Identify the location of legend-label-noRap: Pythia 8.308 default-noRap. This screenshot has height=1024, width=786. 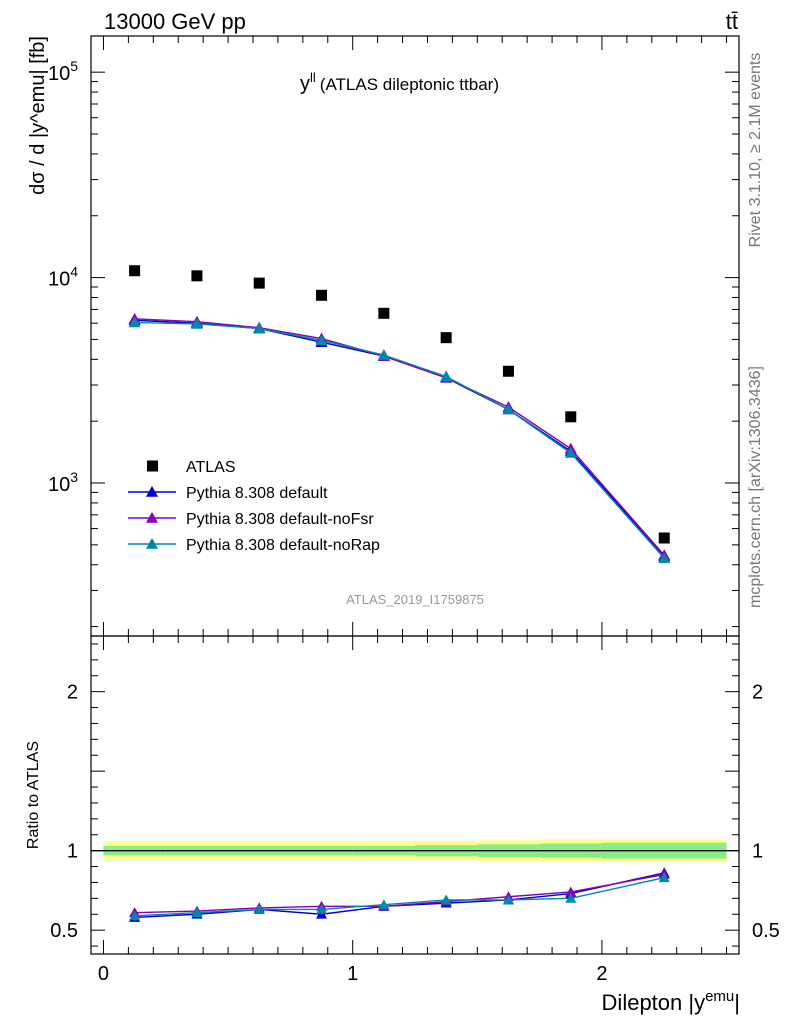
(283, 545).